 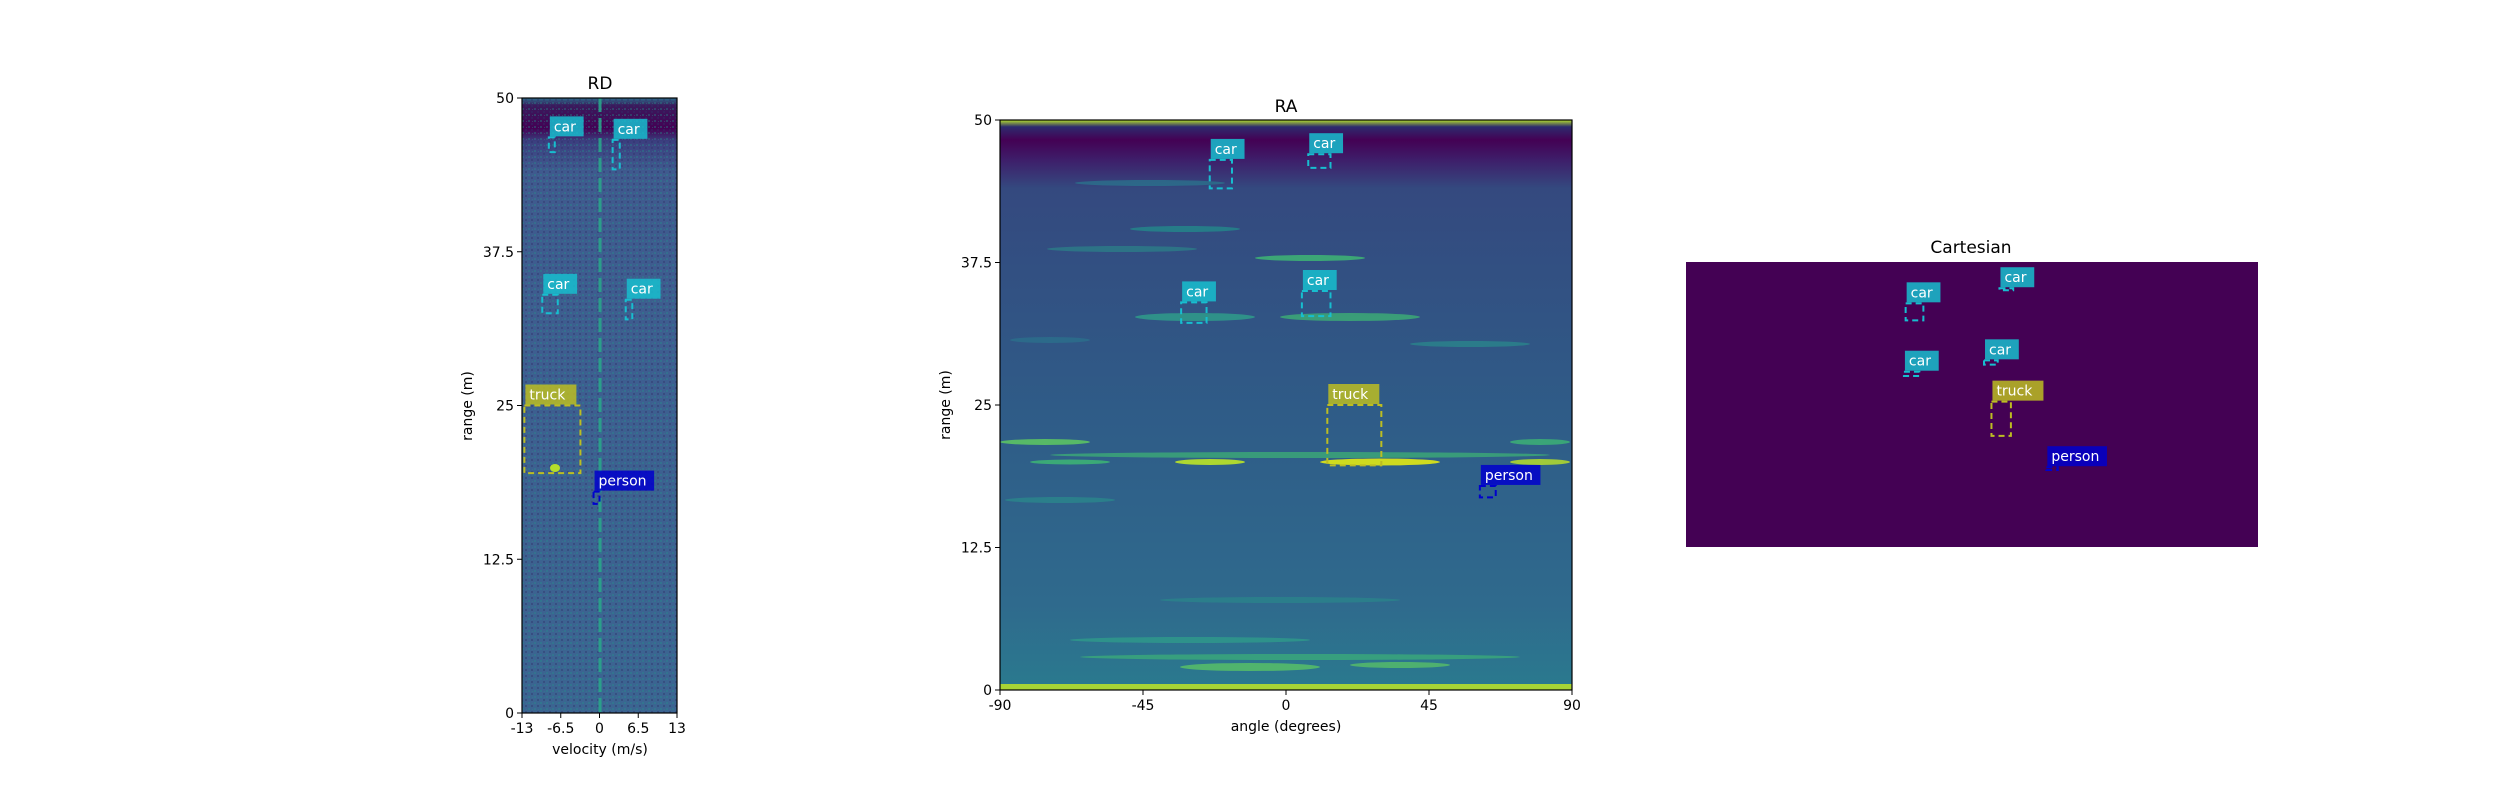 I want to click on ra-detection-truck: truck, so click(x=1354, y=425).